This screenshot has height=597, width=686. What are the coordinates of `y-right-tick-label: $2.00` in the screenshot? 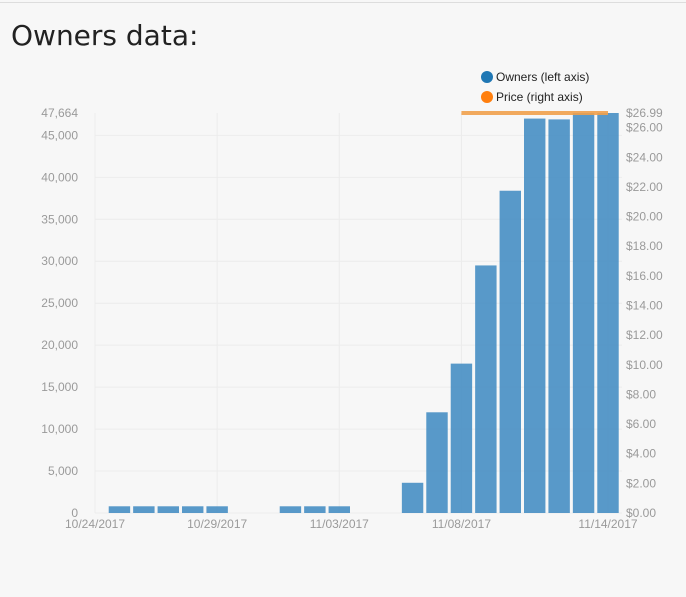 It's located at (641, 483).